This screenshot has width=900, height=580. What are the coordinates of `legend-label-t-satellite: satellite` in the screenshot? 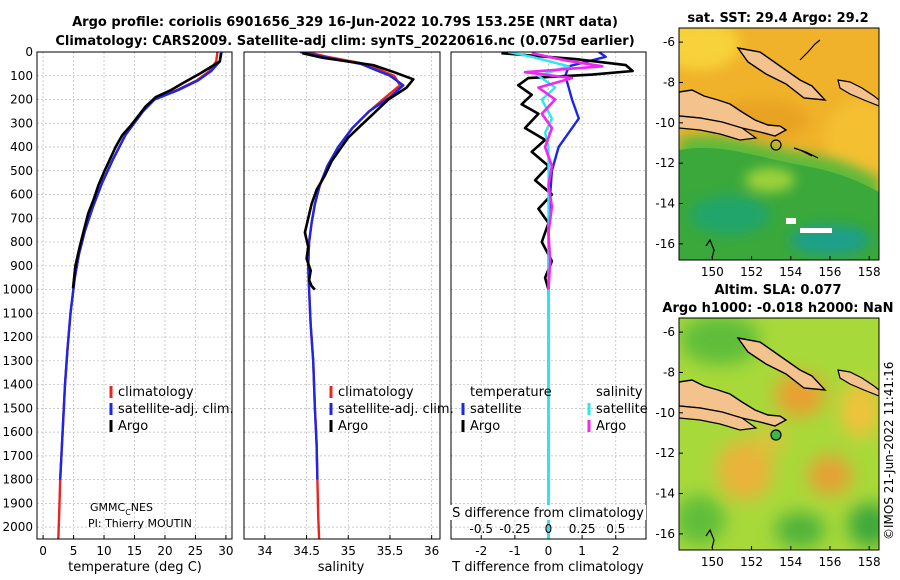 It's located at (496, 409).